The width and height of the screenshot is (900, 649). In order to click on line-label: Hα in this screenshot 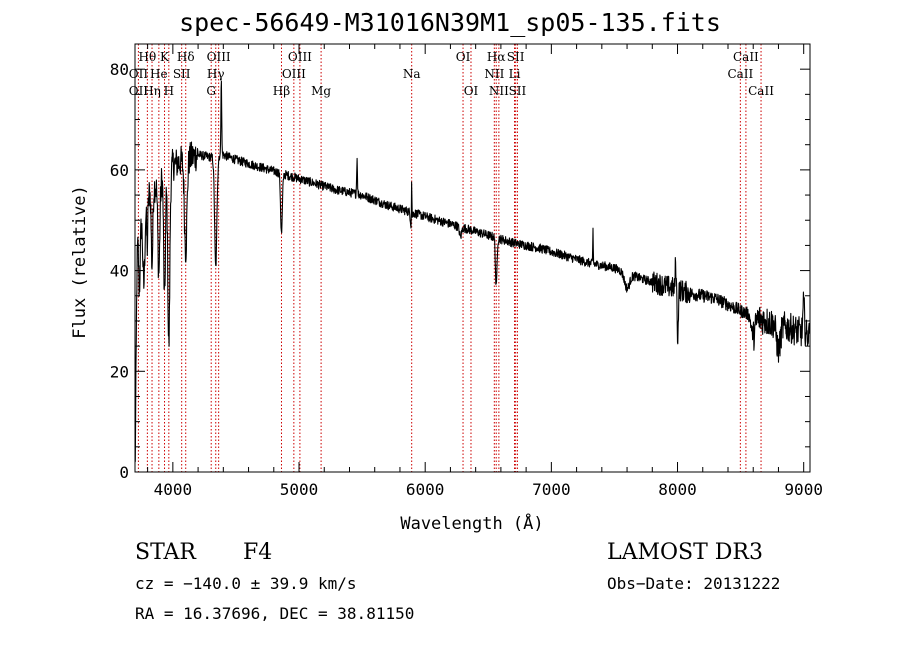, I will do `click(496, 57)`.